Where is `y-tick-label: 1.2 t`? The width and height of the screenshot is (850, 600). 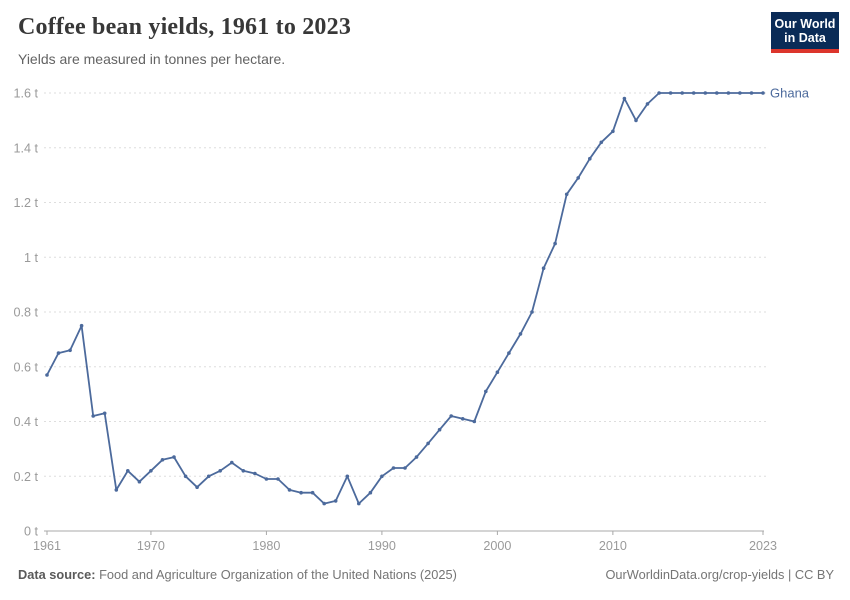 y-tick-label: 1.2 t is located at coordinates (25, 203).